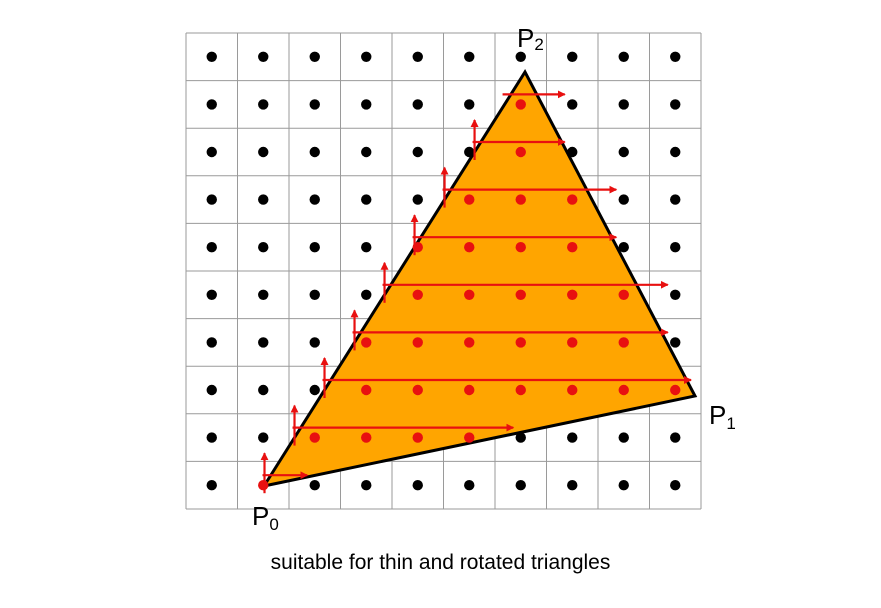 The height and width of the screenshot is (608, 881). I want to click on vertex-label-p2: P2, so click(530, 38).